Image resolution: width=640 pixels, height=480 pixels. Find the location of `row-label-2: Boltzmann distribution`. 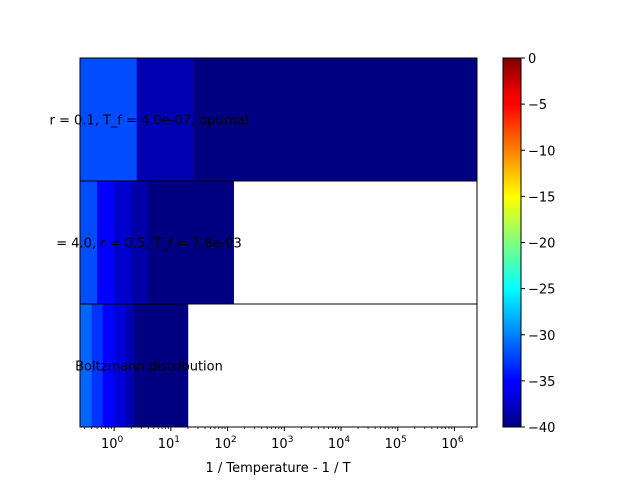

row-label-2: Boltzmann distribution is located at coordinates (149, 367).